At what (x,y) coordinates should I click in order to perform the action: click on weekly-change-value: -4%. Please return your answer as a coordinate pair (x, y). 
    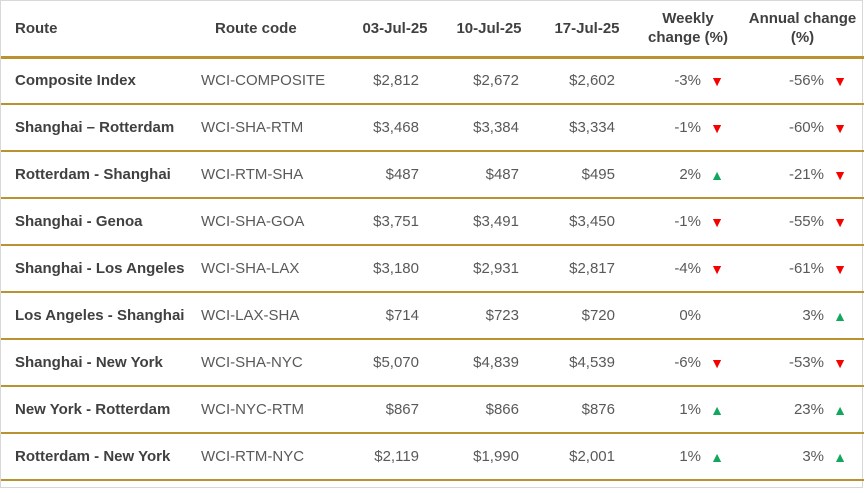
    Looking at the image, I should click on (687, 268).